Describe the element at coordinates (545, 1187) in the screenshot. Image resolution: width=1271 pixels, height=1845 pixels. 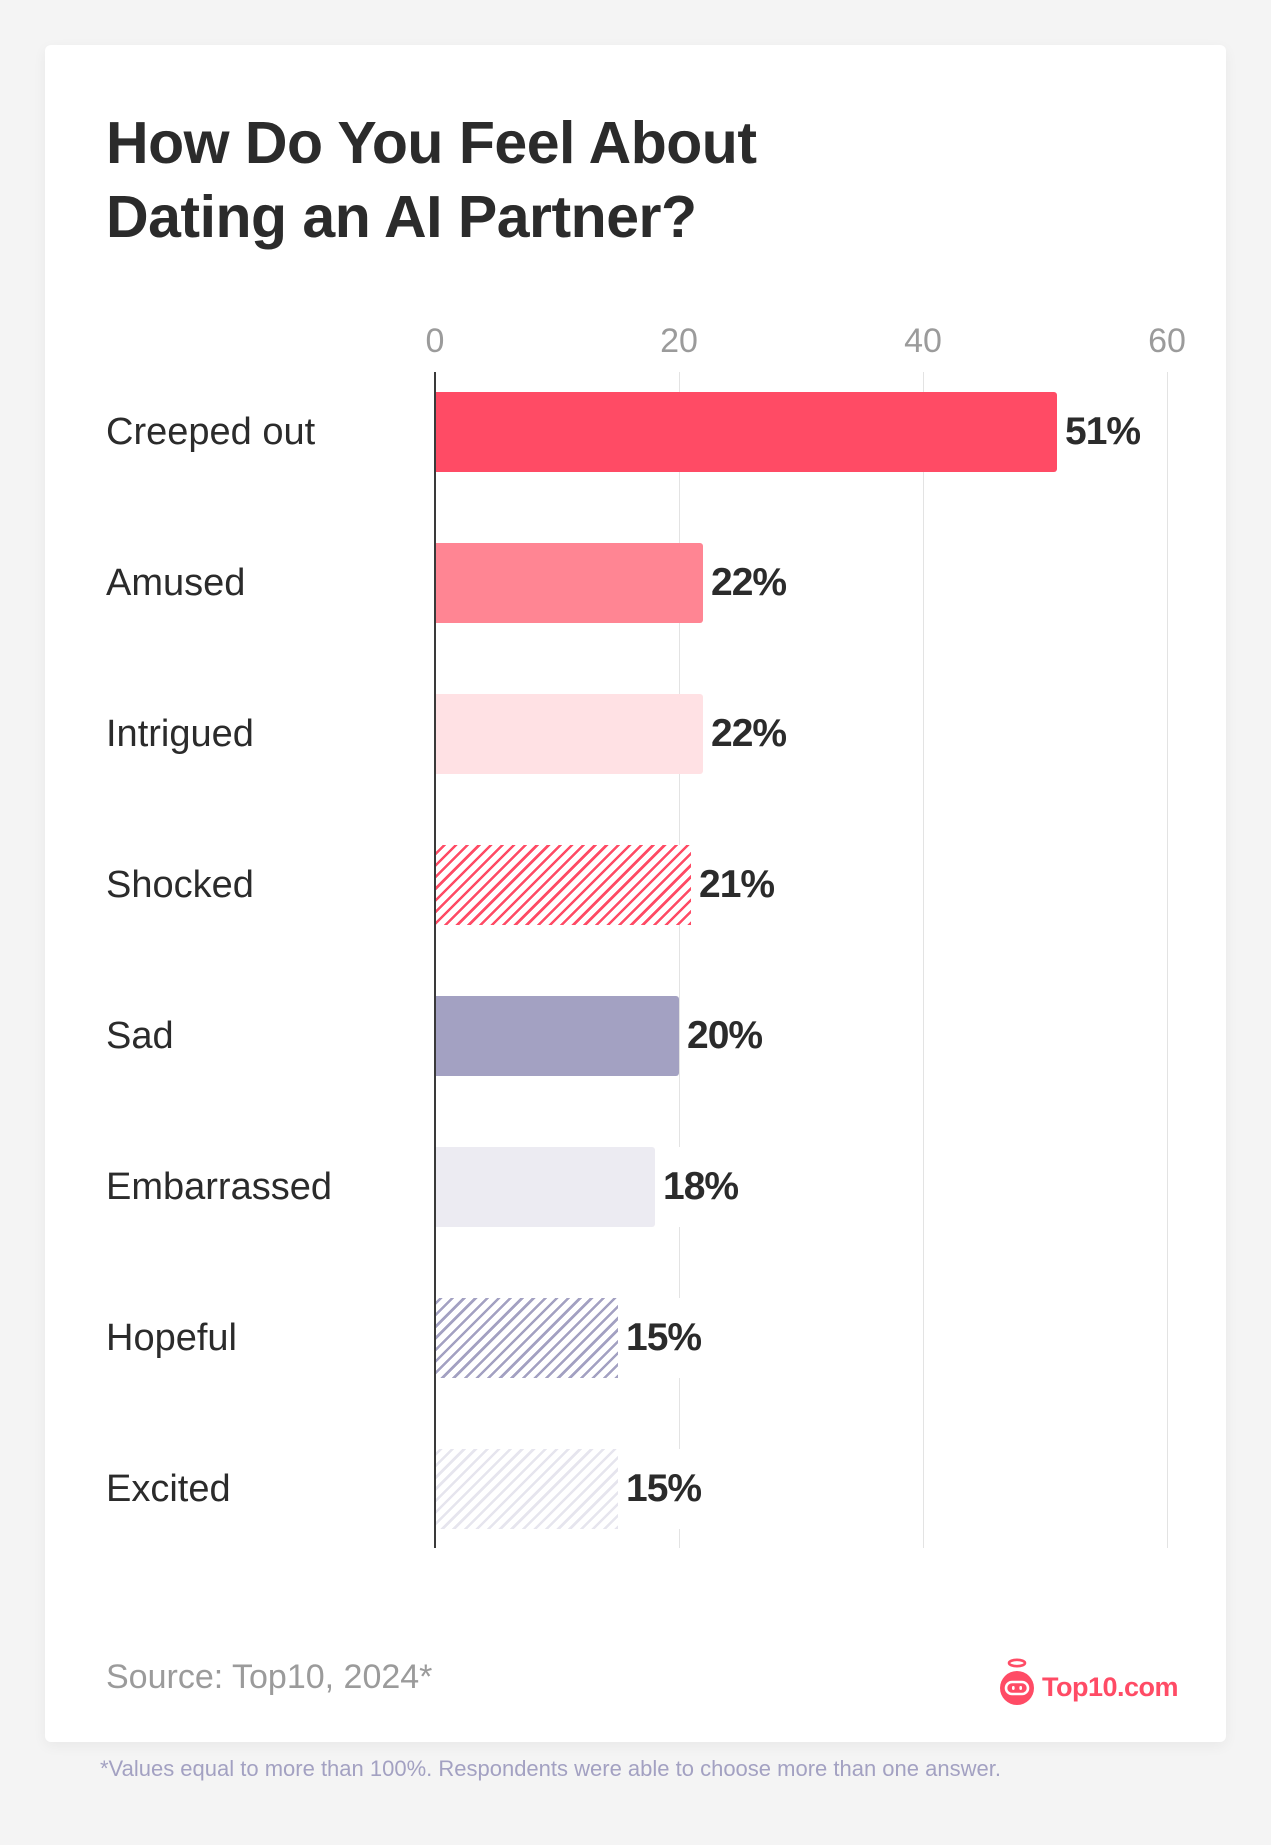
I see `bar-embarrassed` at that location.